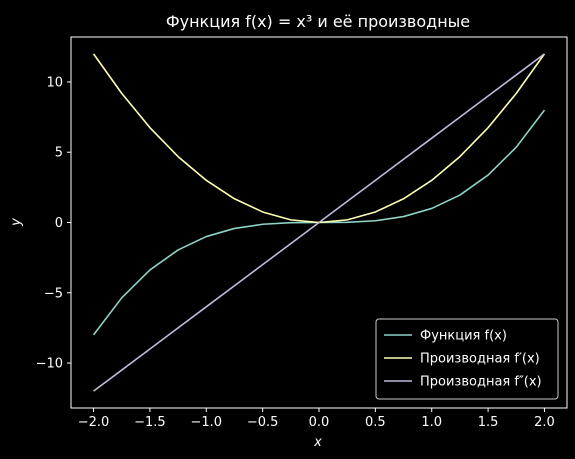 The width and height of the screenshot is (575, 459). I want to click on y-tick-label: 0, so click(59, 223).